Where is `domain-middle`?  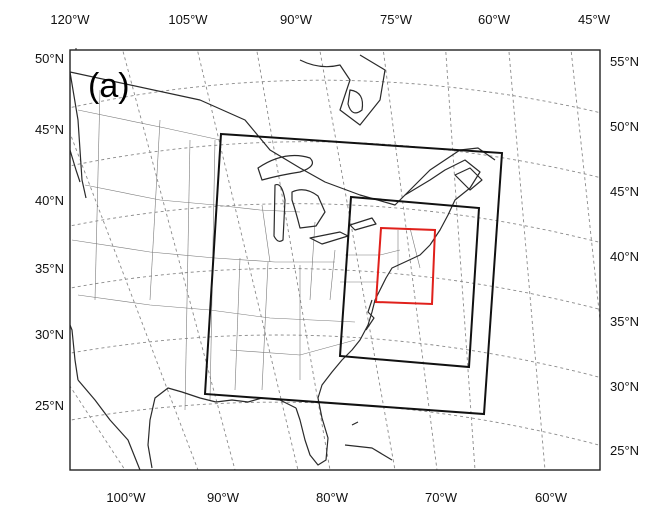 domain-middle is located at coordinates (409, 282).